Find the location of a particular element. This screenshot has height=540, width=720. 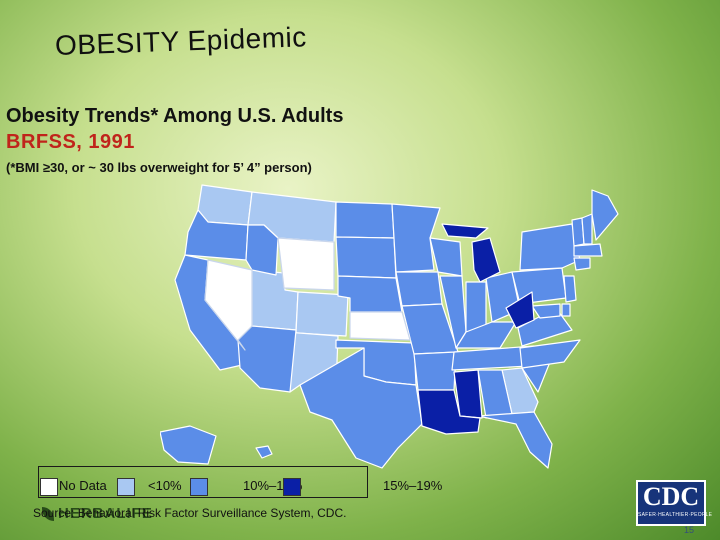

slide-title: OBESITY Epidemic is located at coordinates (181, 41).